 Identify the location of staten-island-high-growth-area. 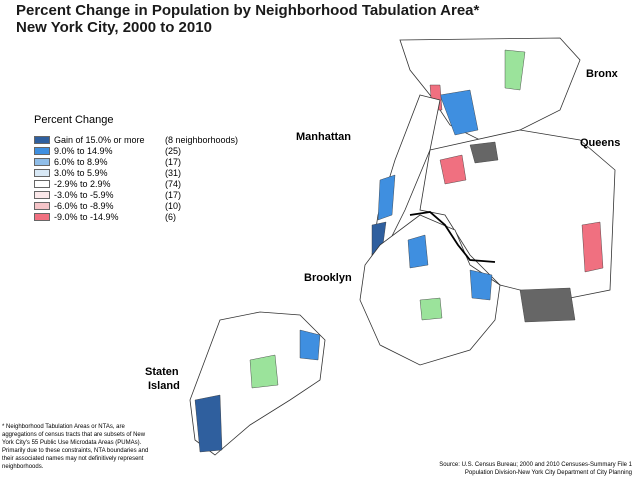
(208, 423).